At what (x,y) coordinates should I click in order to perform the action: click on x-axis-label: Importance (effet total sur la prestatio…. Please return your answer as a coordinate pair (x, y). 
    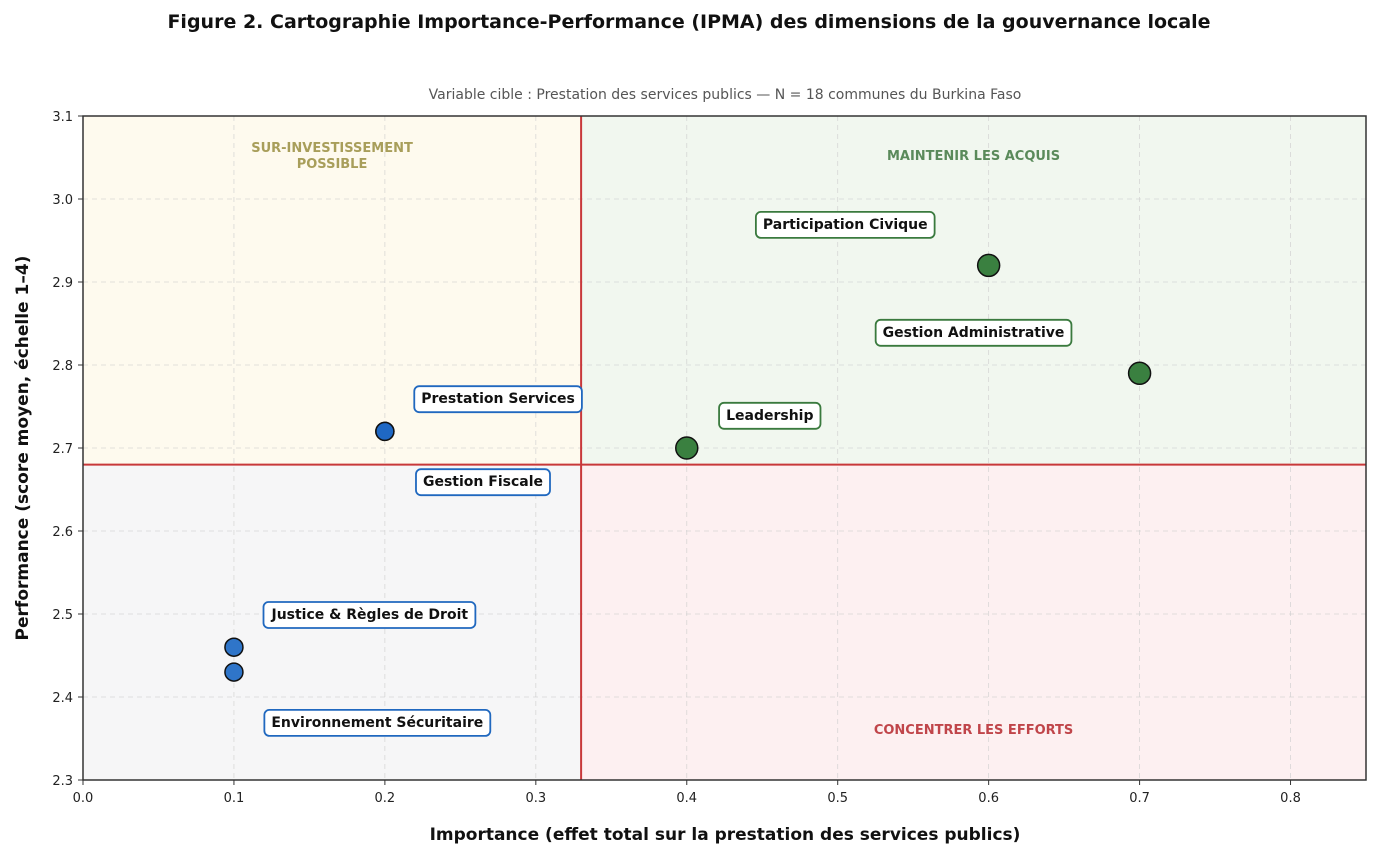
    Looking at the image, I should click on (725, 835).